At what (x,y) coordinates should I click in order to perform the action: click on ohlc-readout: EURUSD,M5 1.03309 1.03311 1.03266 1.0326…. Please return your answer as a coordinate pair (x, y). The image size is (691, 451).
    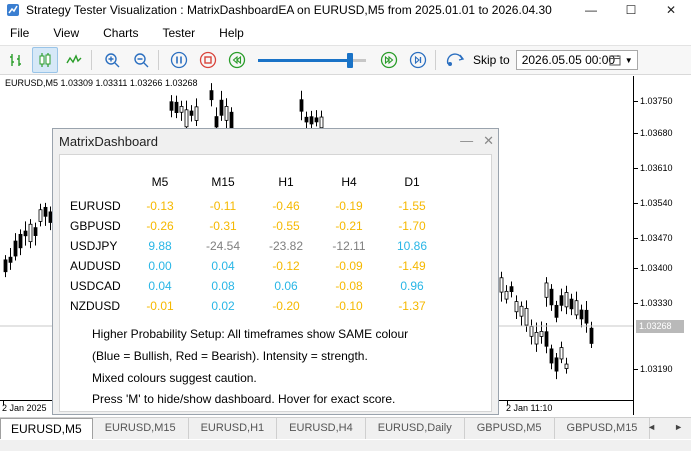
    Looking at the image, I should click on (101, 83).